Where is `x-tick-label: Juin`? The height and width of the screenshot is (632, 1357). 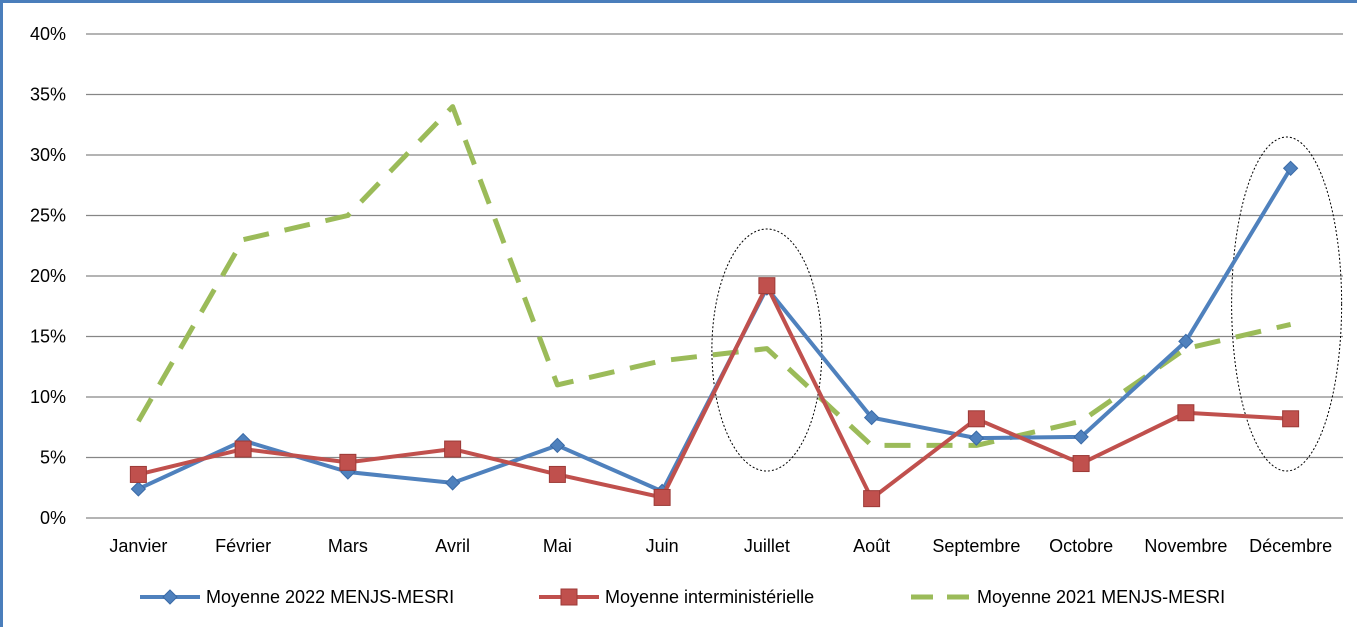
x-tick-label: Juin is located at coordinates (662, 546).